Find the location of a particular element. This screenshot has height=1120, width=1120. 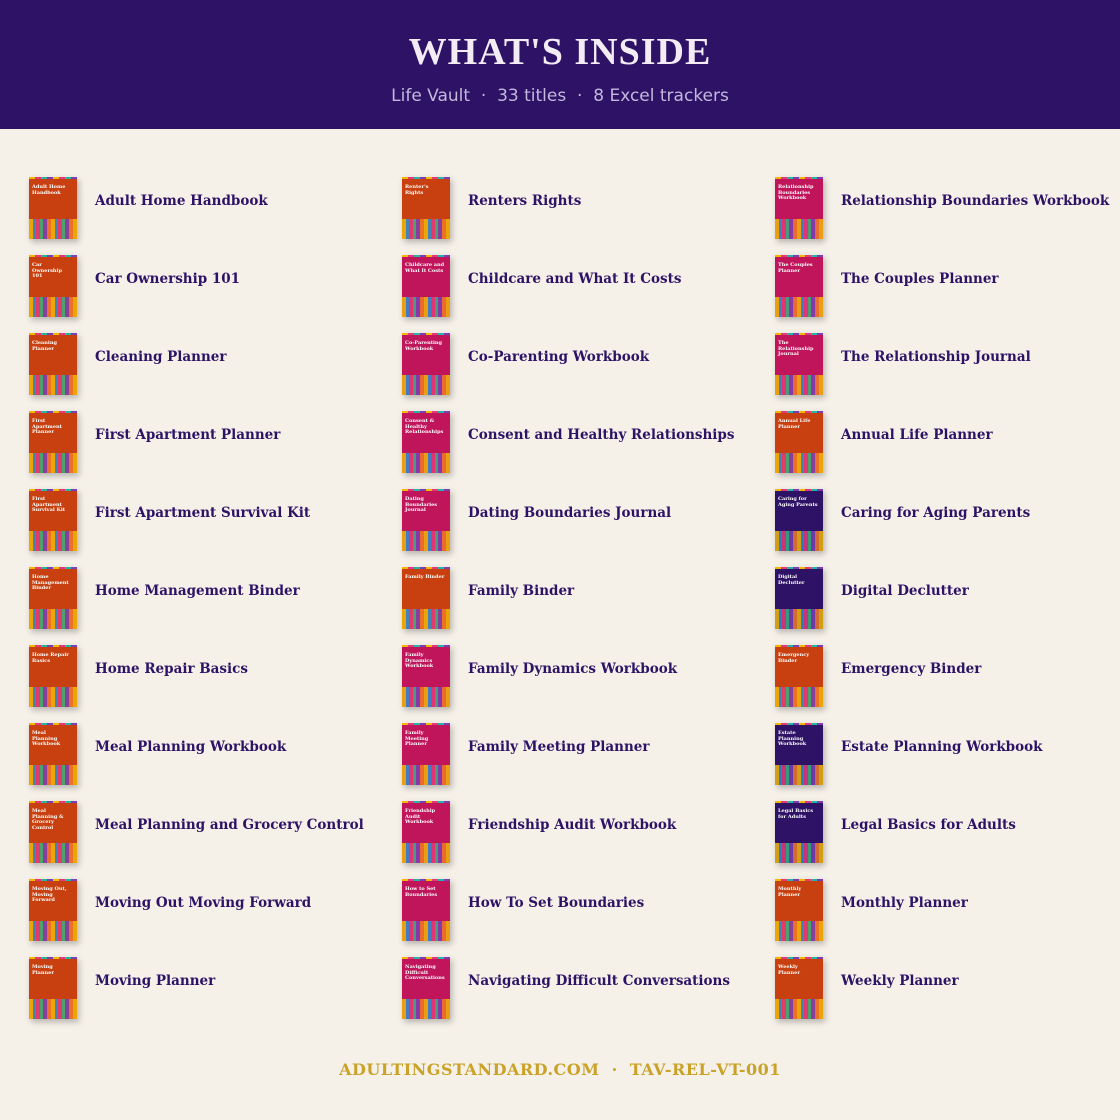

product-title: Cleaning Planner is located at coordinates (161, 357).